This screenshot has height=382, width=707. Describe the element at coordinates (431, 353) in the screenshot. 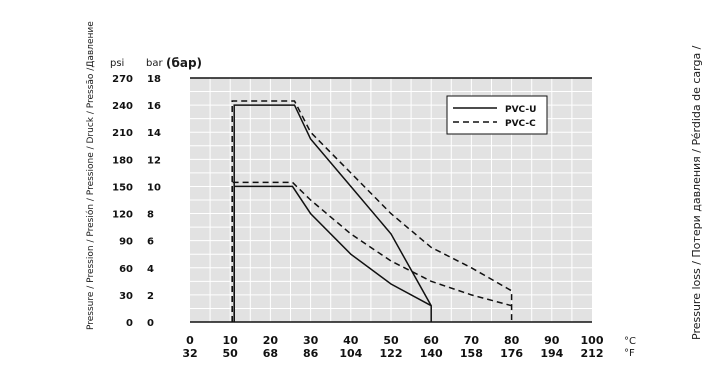

I see `fahrenheit-tick-label: 140` at that location.